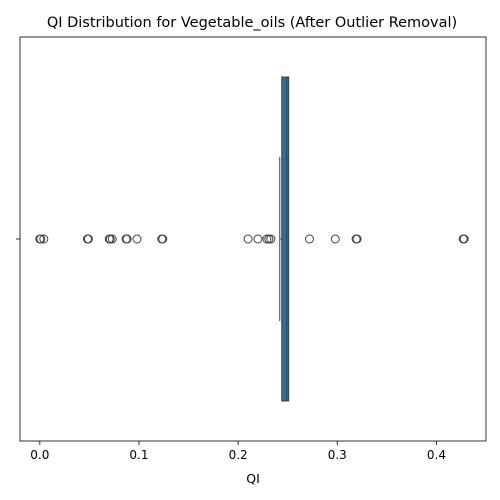  I want to click on iqr-box, so click(285, 239).